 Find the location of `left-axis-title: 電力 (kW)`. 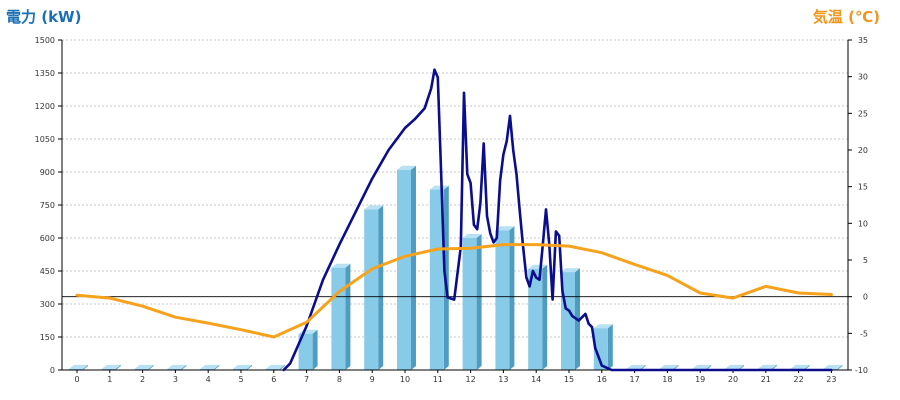

left-axis-title: 電力 (kW) is located at coordinates (44, 17).